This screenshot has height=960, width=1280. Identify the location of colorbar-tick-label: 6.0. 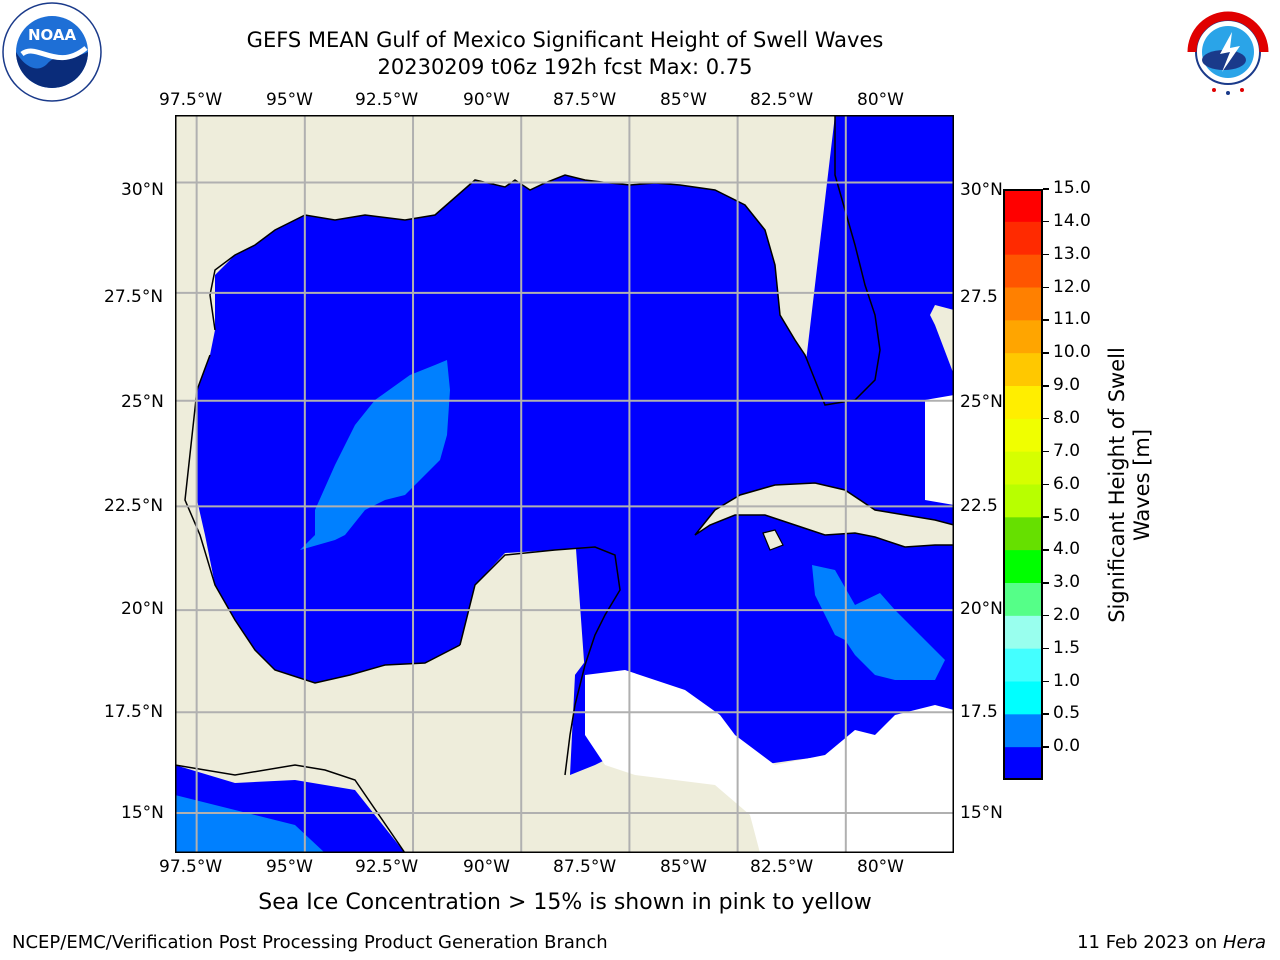
(1067, 483).